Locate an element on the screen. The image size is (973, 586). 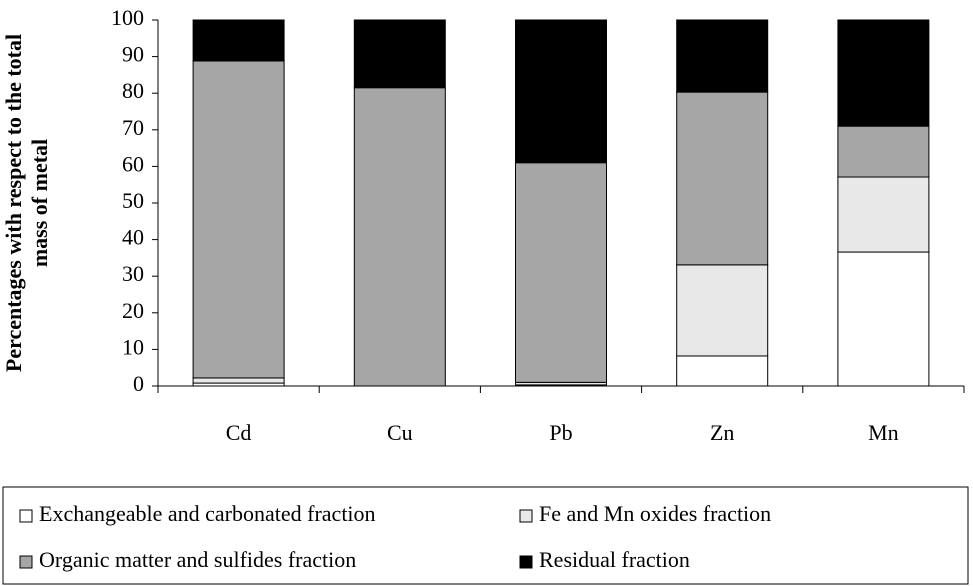
y-axis-title-line: Percentages with respect to the total is located at coordinates (13, 203).